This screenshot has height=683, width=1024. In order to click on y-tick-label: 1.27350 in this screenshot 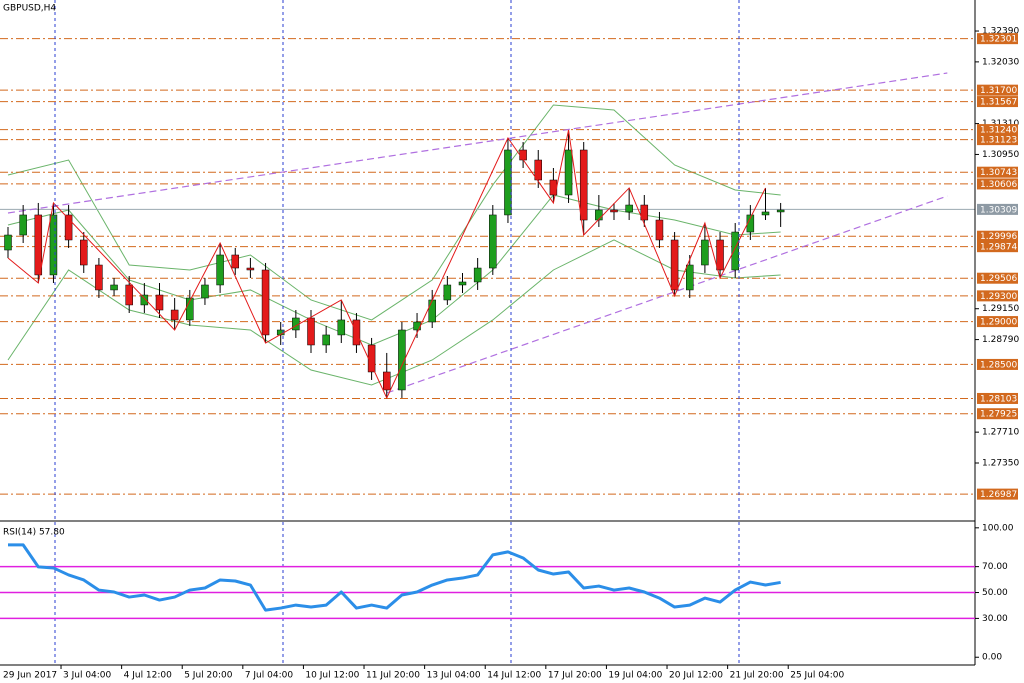, I will do `click(1000, 464)`.